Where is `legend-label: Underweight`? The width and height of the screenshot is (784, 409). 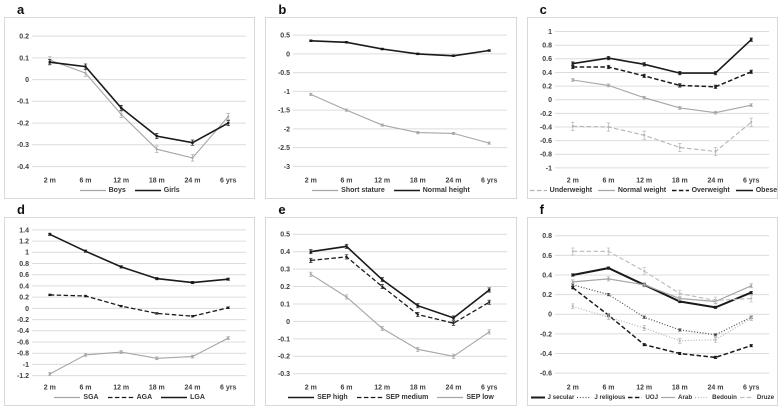
legend-label: Underweight is located at coordinates (571, 190).